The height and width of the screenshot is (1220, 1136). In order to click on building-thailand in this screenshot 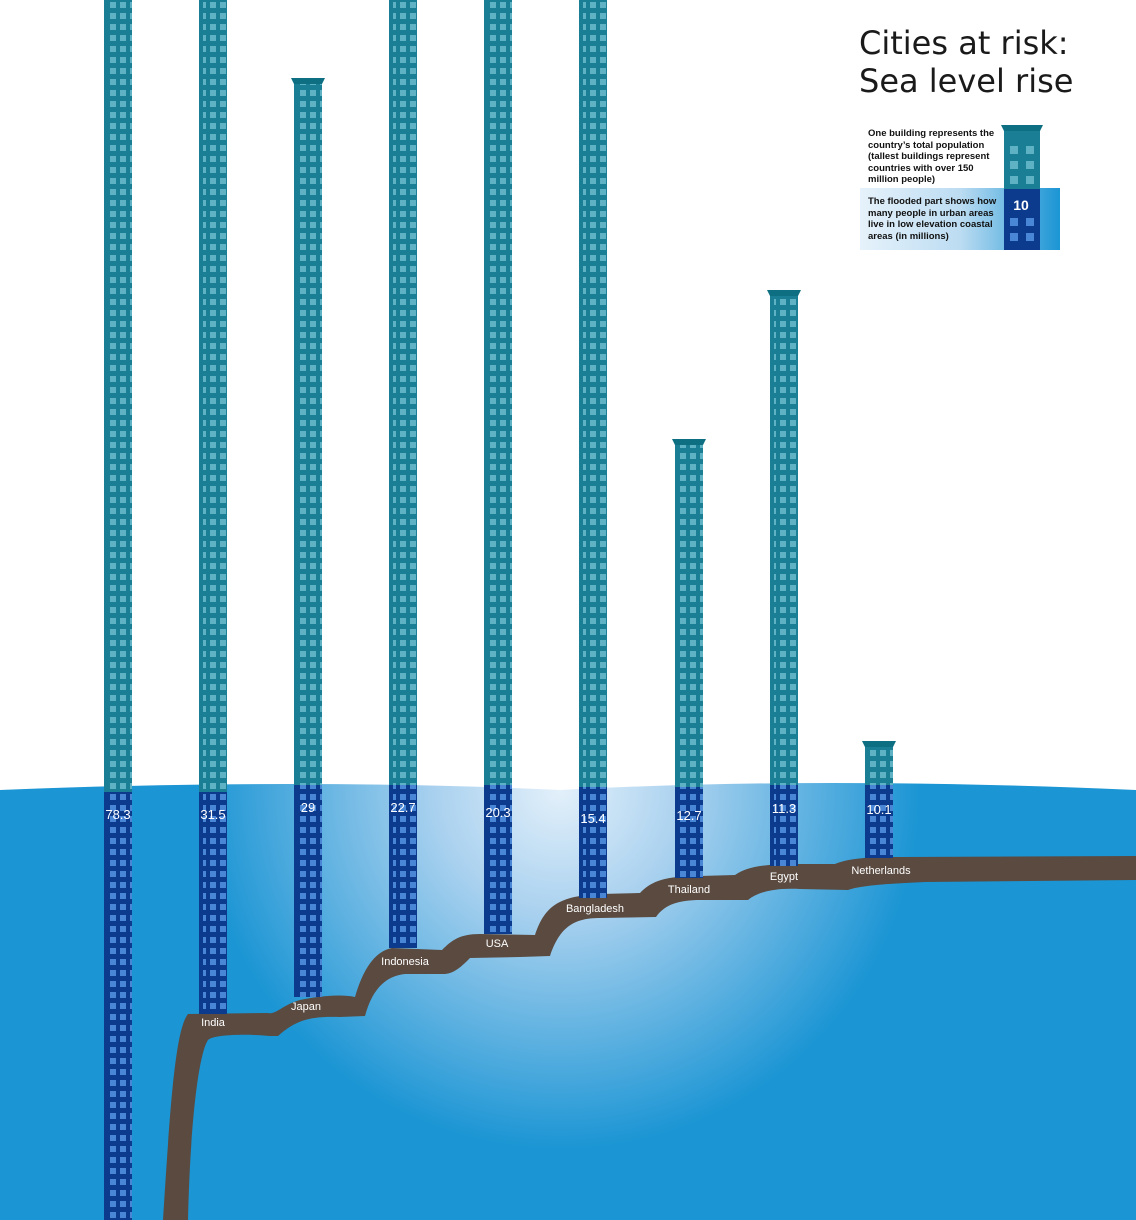, I will do `click(689, 658)`.